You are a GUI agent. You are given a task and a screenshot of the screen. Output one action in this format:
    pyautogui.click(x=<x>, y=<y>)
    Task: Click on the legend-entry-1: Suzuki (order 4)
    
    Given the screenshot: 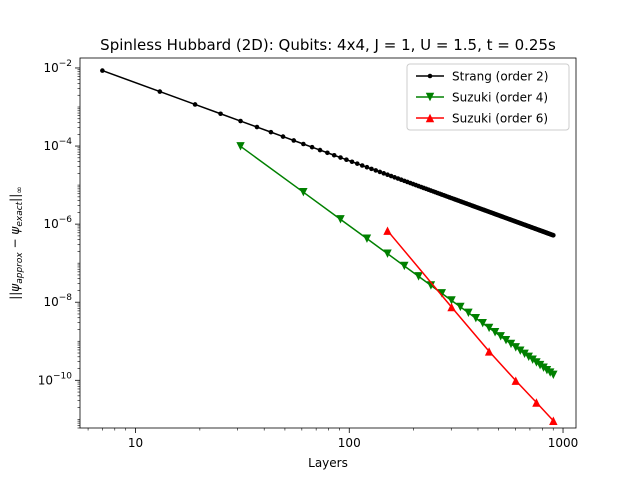 What is the action you would take?
    pyautogui.click(x=482, y=98)
    